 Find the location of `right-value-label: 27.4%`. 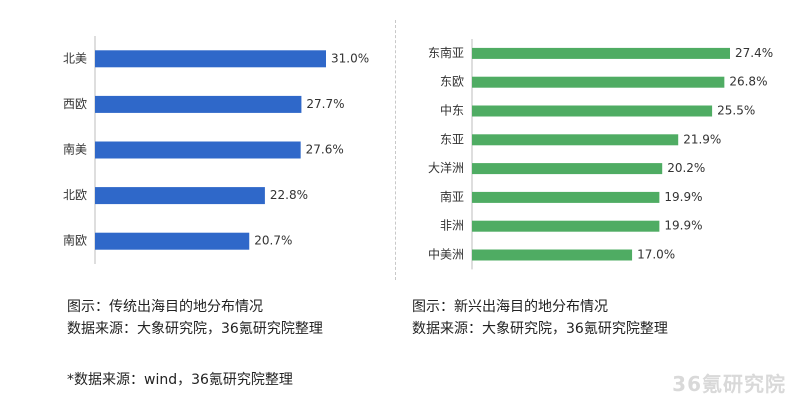

right-value-label: 27.4% is located at coordinates (754, 53).